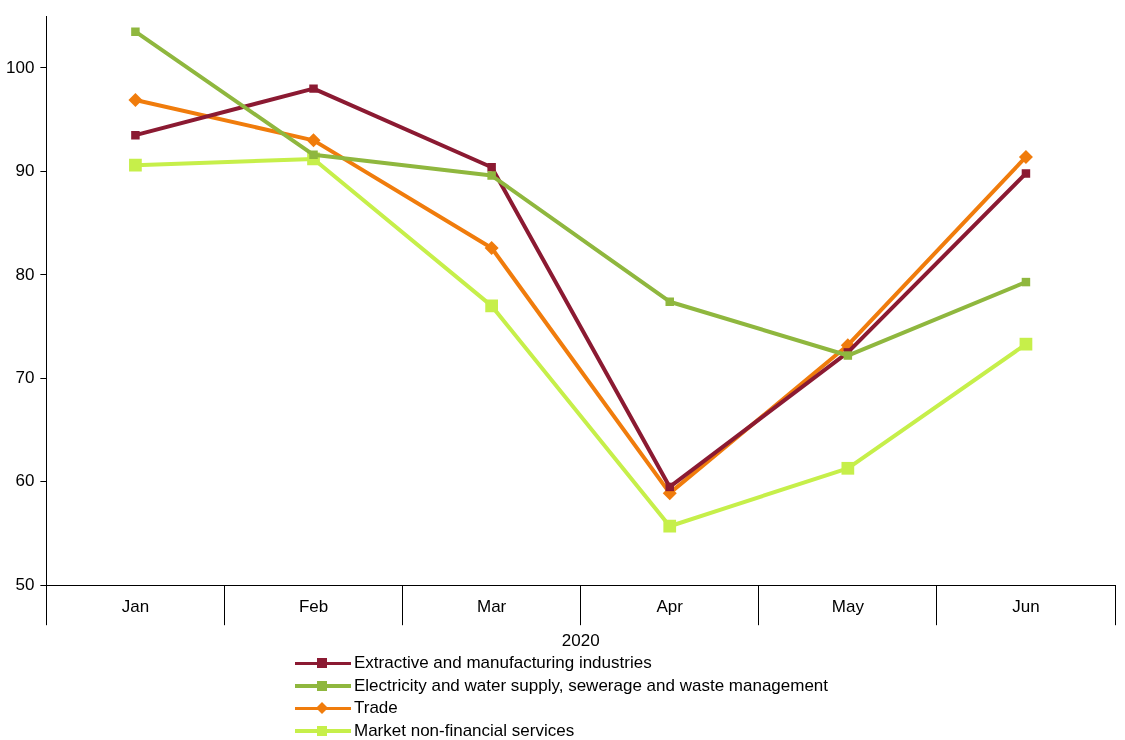 The width and height of the screenshot is (1125, 740). What do you see at coordinates (20, 67) in the screenshot?
I see `y-tick-label: 100` at bounding box center [20, 67].